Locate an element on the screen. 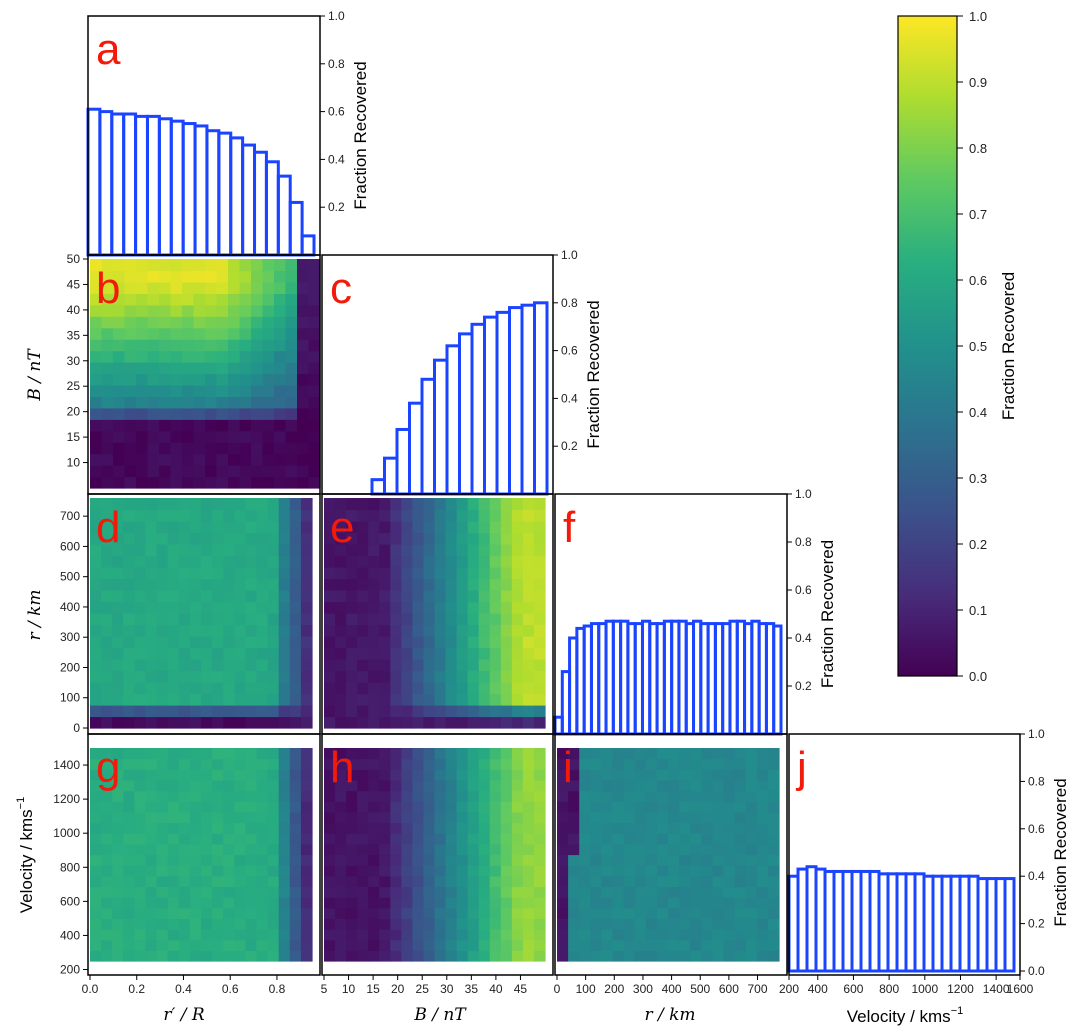 This screenshot has height=1032, width=1086. colorbar-tick-label: 1.0 is located at coordinates (978, 16).